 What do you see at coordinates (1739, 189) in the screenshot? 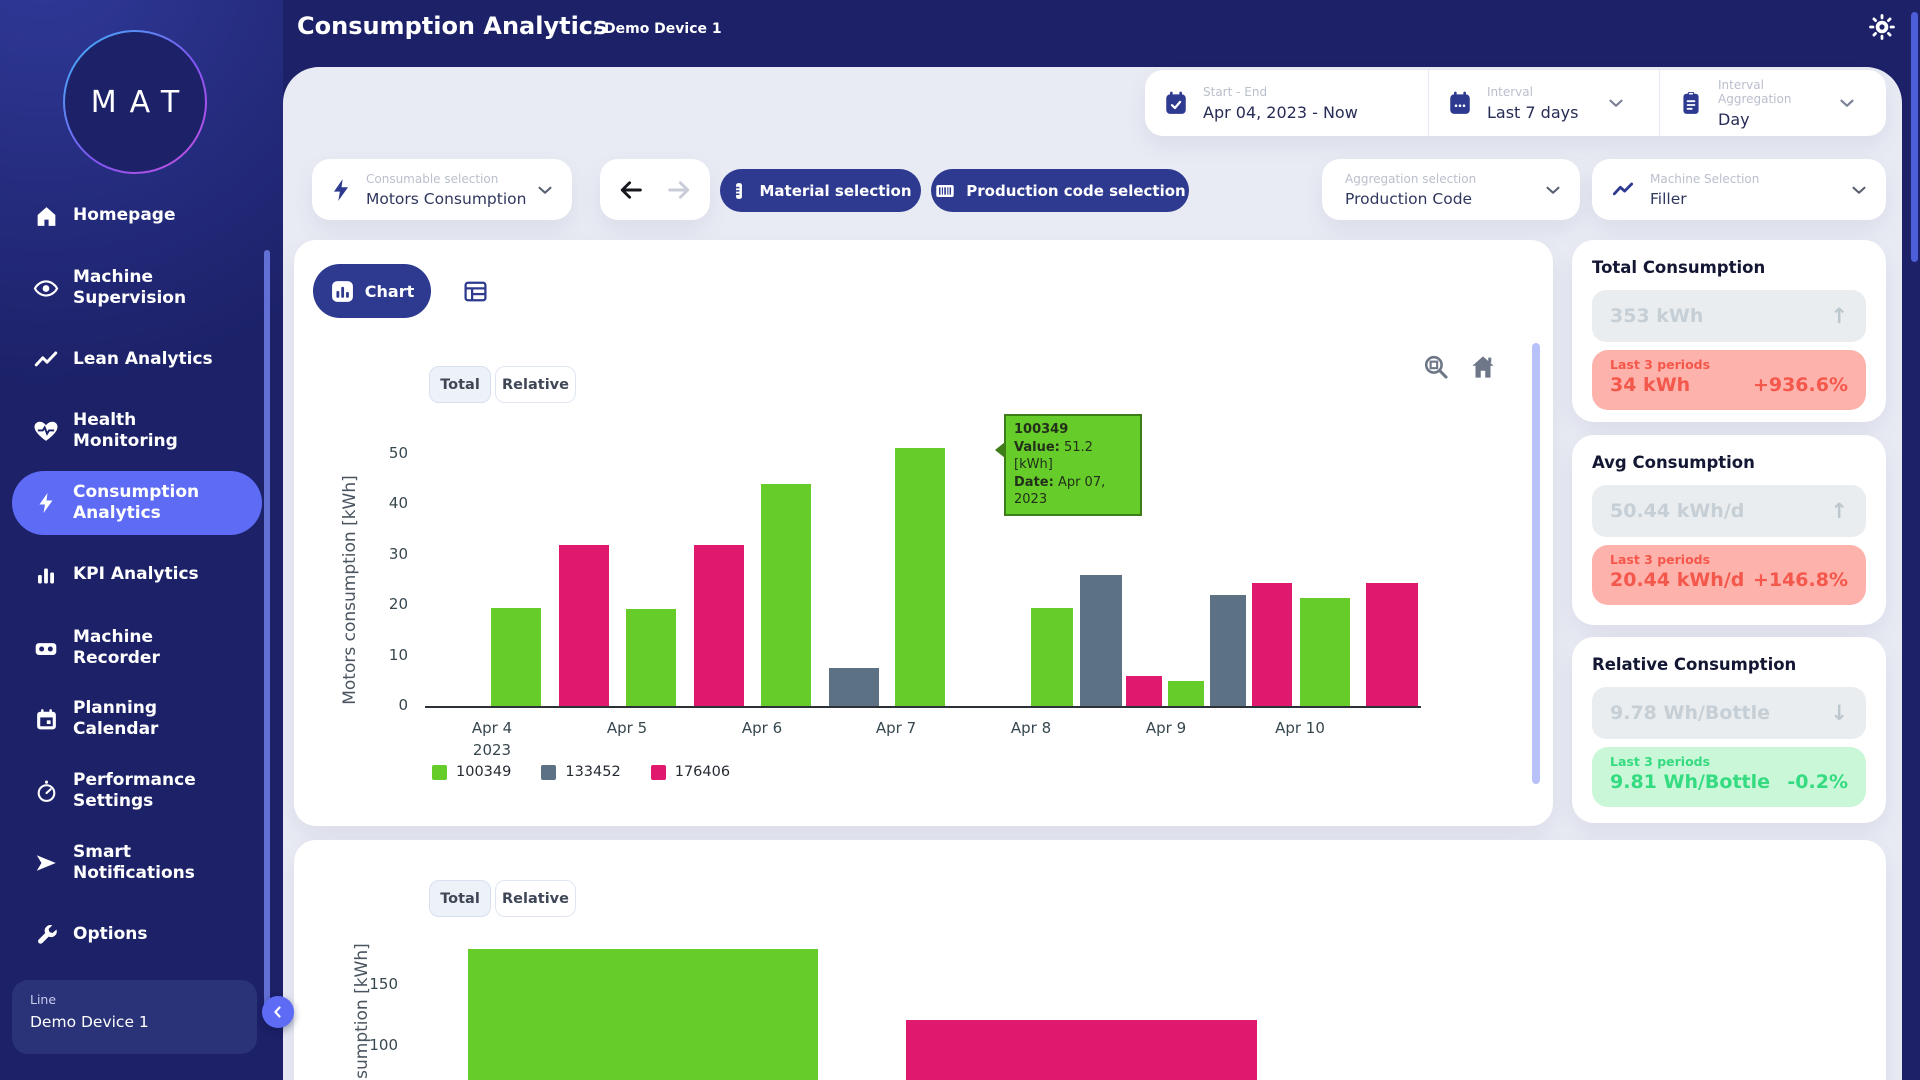
I see `machine-selection-dropdown: Machine Selection Filler` at bounding box center [1739, 189].